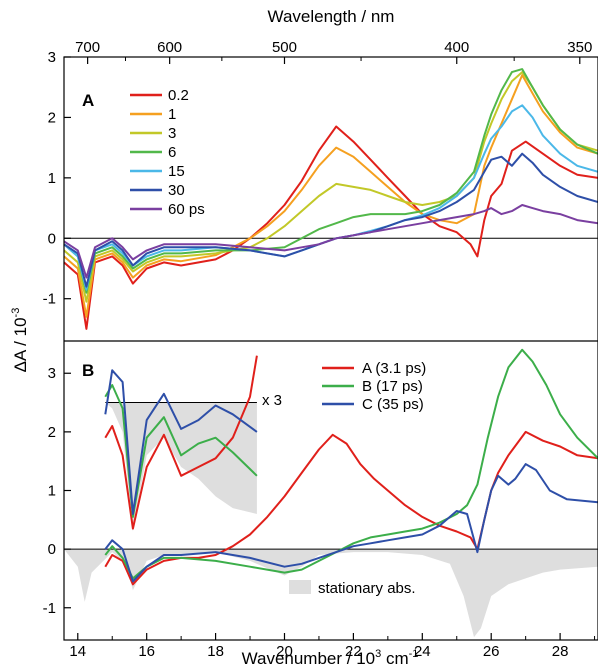  What do you see at coordinates (394, 368) in the screenshot?
I see `legend-b-label: A (3.1 ps)` at bounding box center [394, 368].